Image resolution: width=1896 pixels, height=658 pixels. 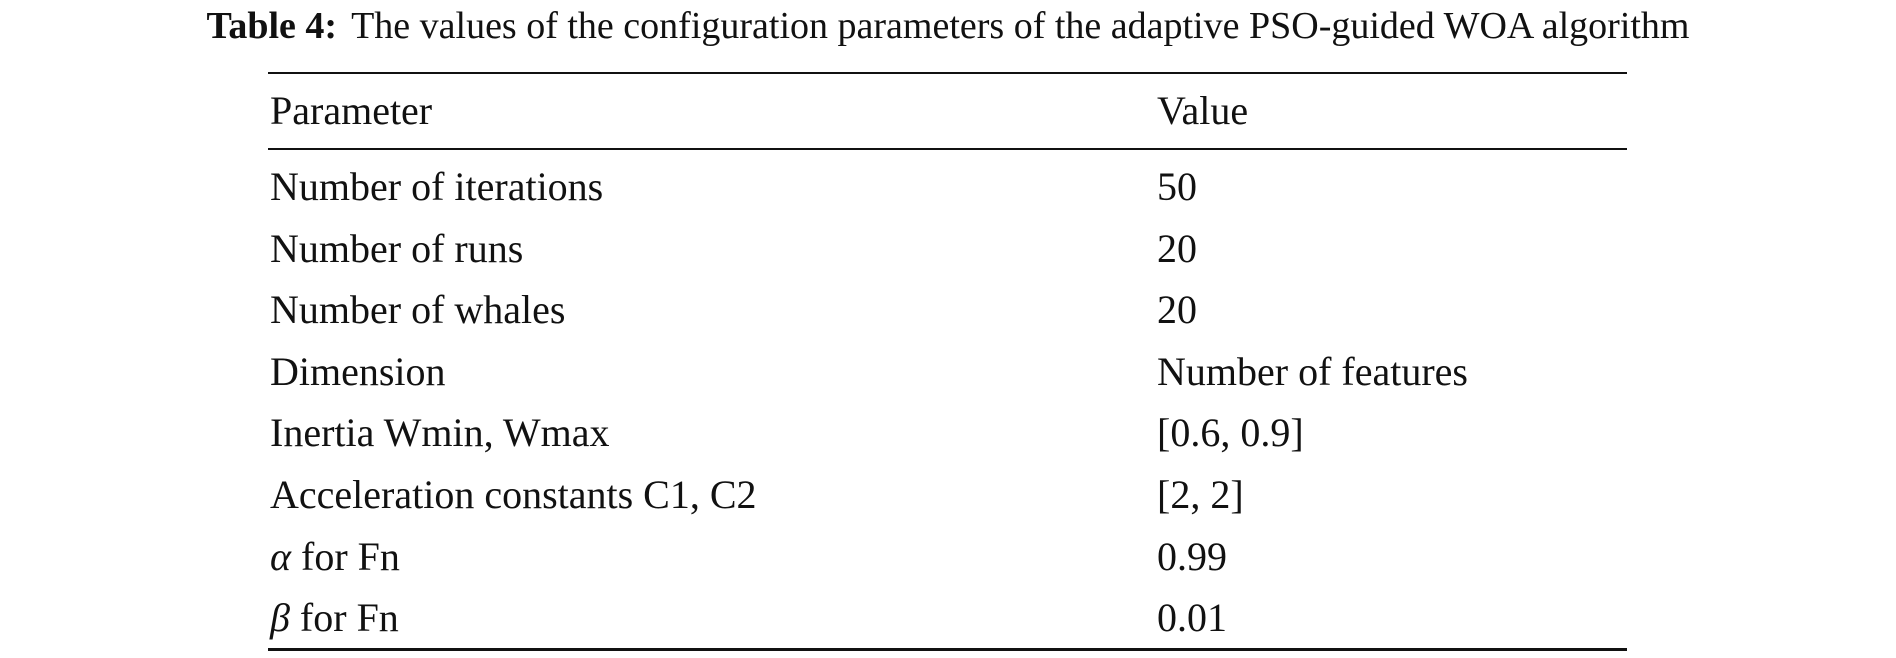 I want to click on value-cell: [0.6, 0.9], so click(x=1230, y=433).